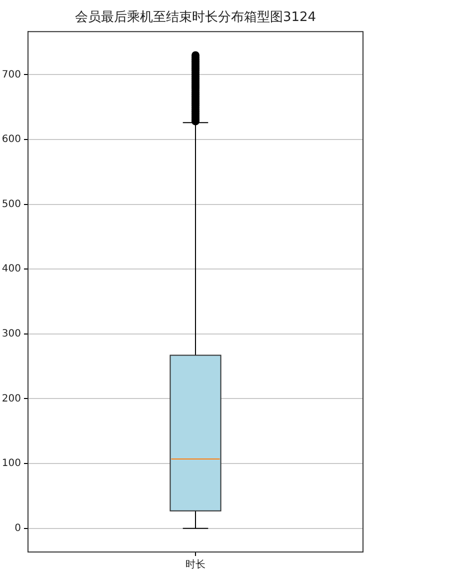 This screenshot has width=453, height=588. What do you see at coordinates (11, 398) in the screenshot?
I see `y-tick-label: 200` at bounding box center [11, 398].